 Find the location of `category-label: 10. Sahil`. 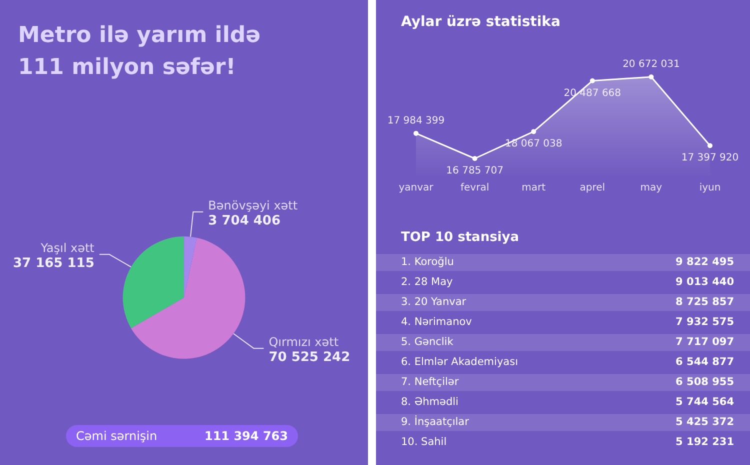

category-label: 10. Sahil is located at coordinates (424, 442).